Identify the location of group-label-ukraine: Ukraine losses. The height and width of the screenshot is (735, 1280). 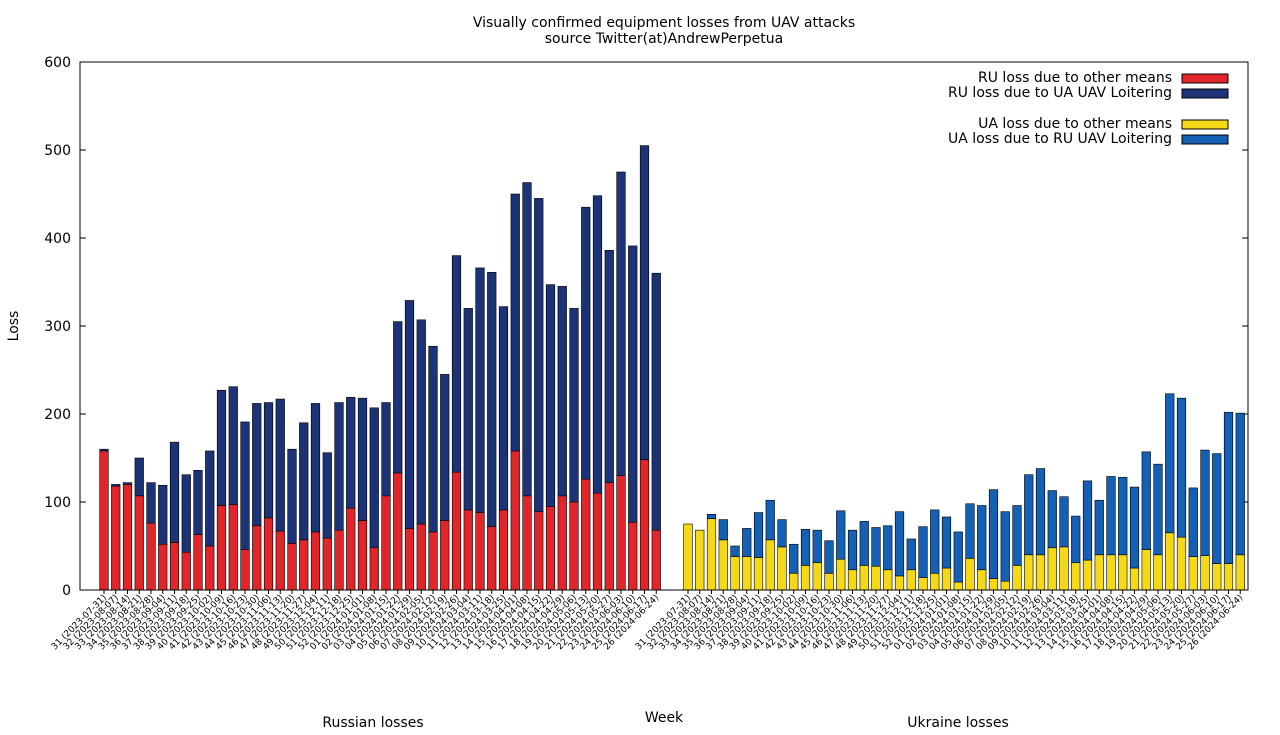
(957, 723).